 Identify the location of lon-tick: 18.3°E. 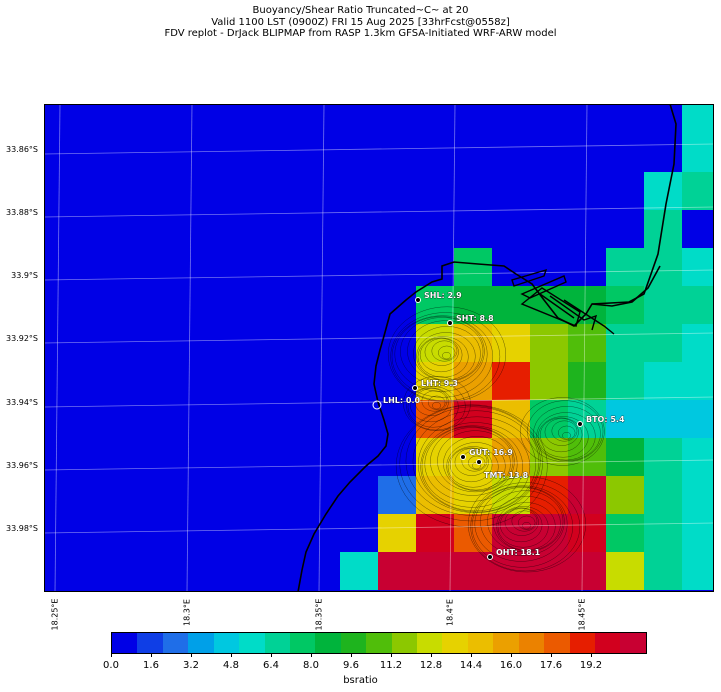
(187, 612).